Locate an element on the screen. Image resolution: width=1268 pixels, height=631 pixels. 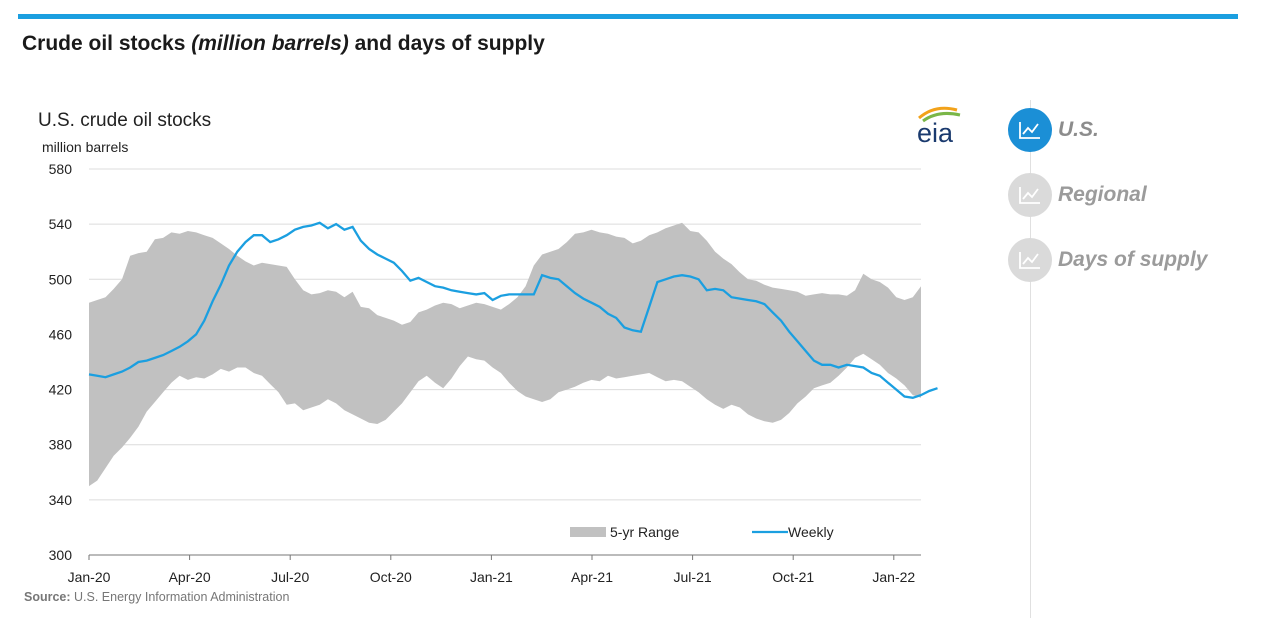
nav-item-days-of-supply: Days of supply is located at coordinates (1107, 260).